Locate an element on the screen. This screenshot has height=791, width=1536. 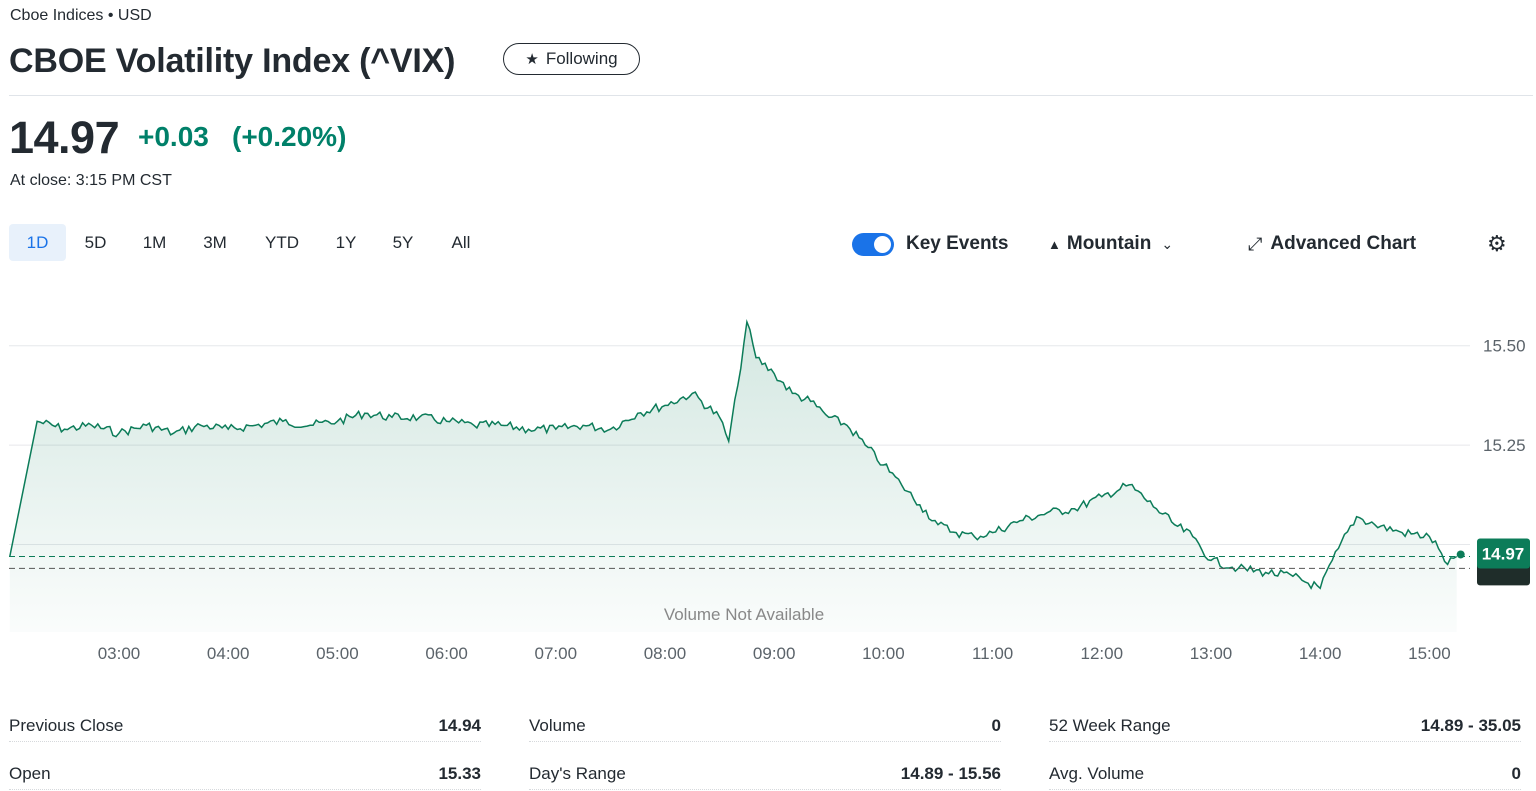
volume-note: Volume Not Available is located at coordinates (744, 614).